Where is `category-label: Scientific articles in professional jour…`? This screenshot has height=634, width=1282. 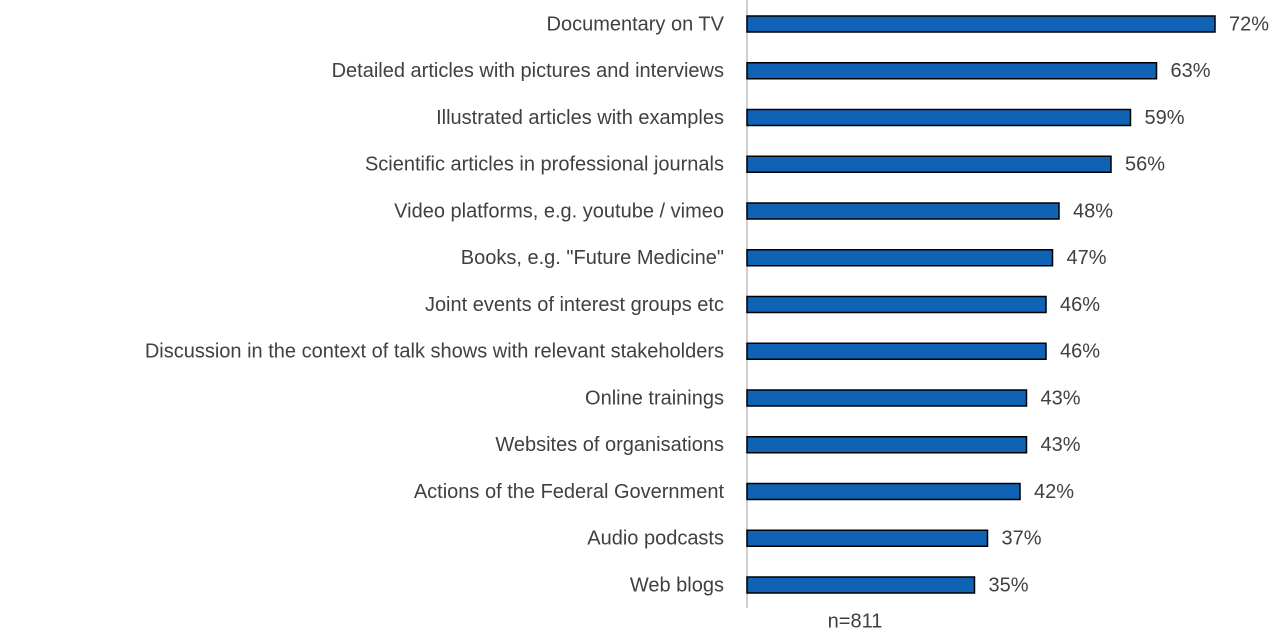 category-label: Scientific articles in professional jour… is located at coordinates (544, 165).